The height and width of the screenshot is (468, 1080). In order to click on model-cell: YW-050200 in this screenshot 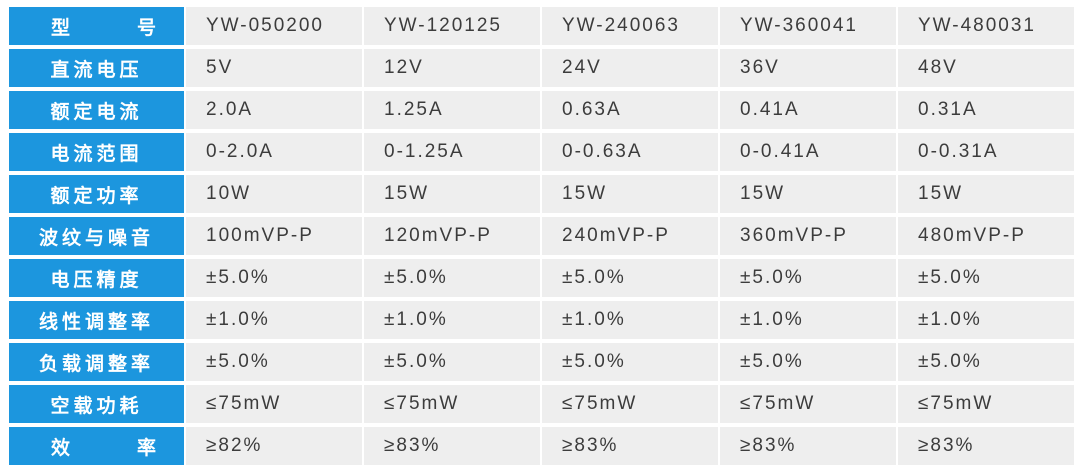, I will do `click(274, 26)`.